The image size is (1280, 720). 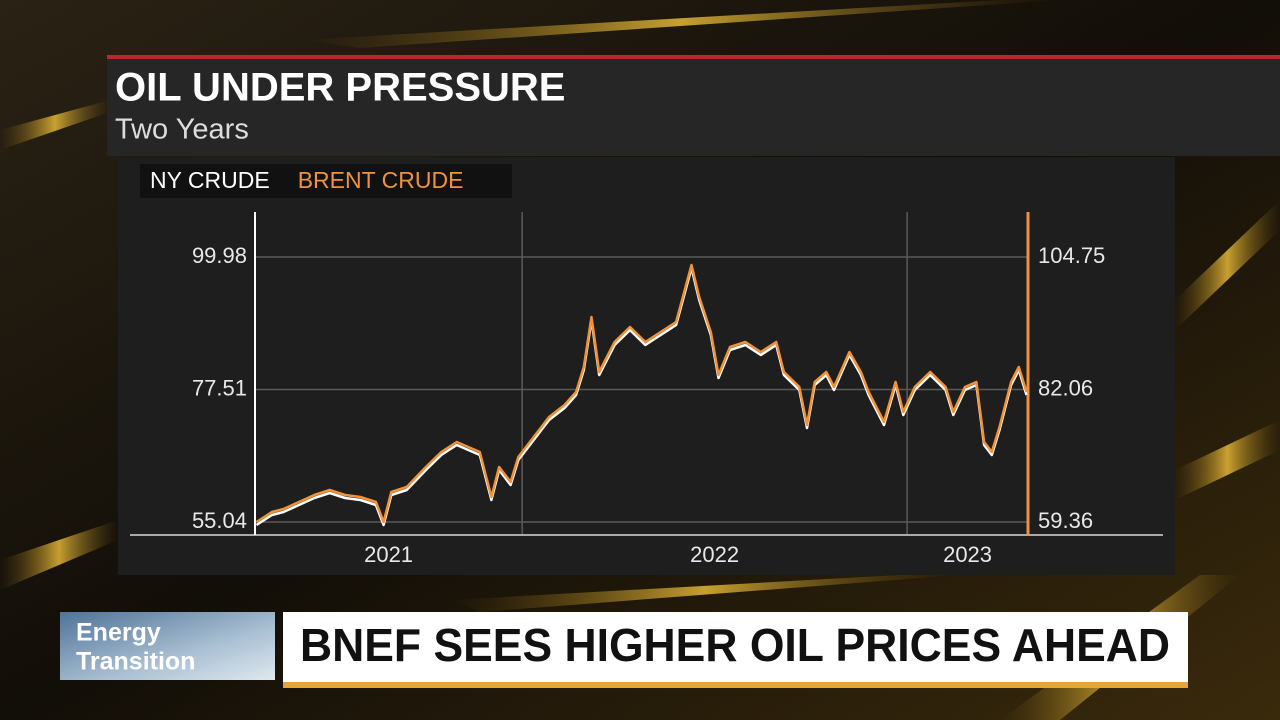 What do you see at coordinates (381, 180) in the screenshot?
I see `legend-label: BRENT CRUDE` at bounding box center [381, 180].